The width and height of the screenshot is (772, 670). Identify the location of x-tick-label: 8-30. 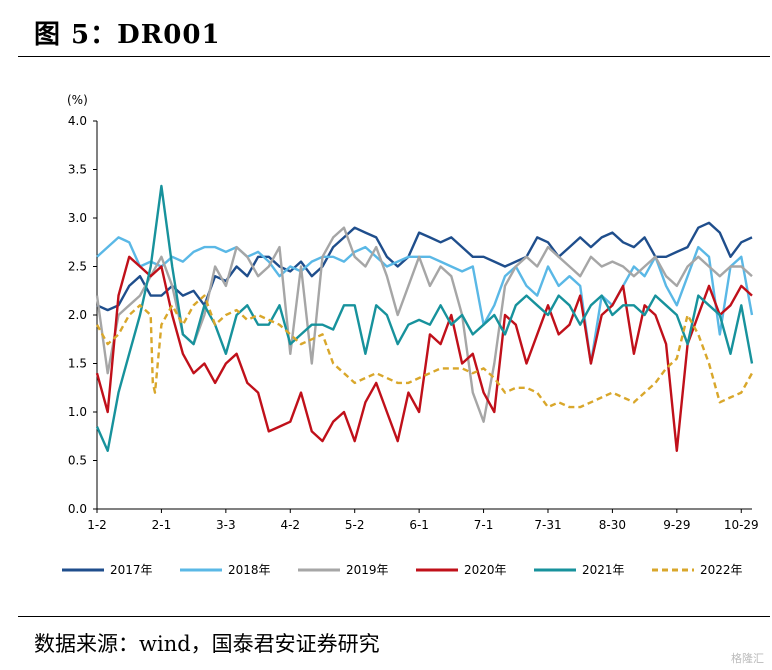
(612, 525).